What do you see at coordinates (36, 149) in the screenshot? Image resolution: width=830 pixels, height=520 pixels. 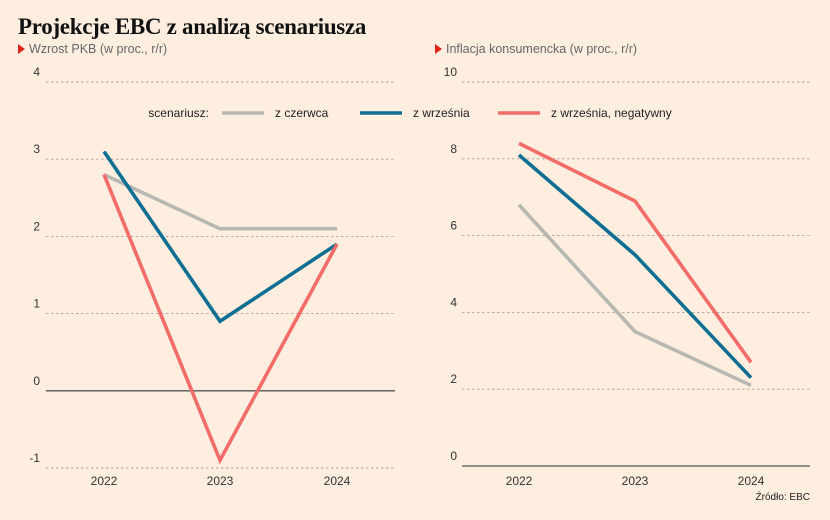 I see `y-tick-label: 3` at bounding box center [36, 149].